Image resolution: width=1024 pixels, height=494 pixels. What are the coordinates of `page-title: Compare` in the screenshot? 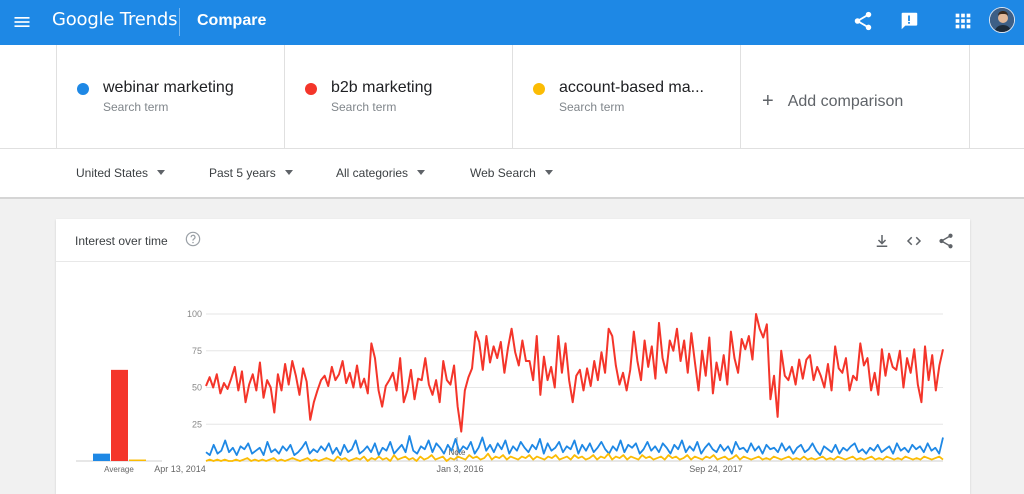 It's located at (232, 20).